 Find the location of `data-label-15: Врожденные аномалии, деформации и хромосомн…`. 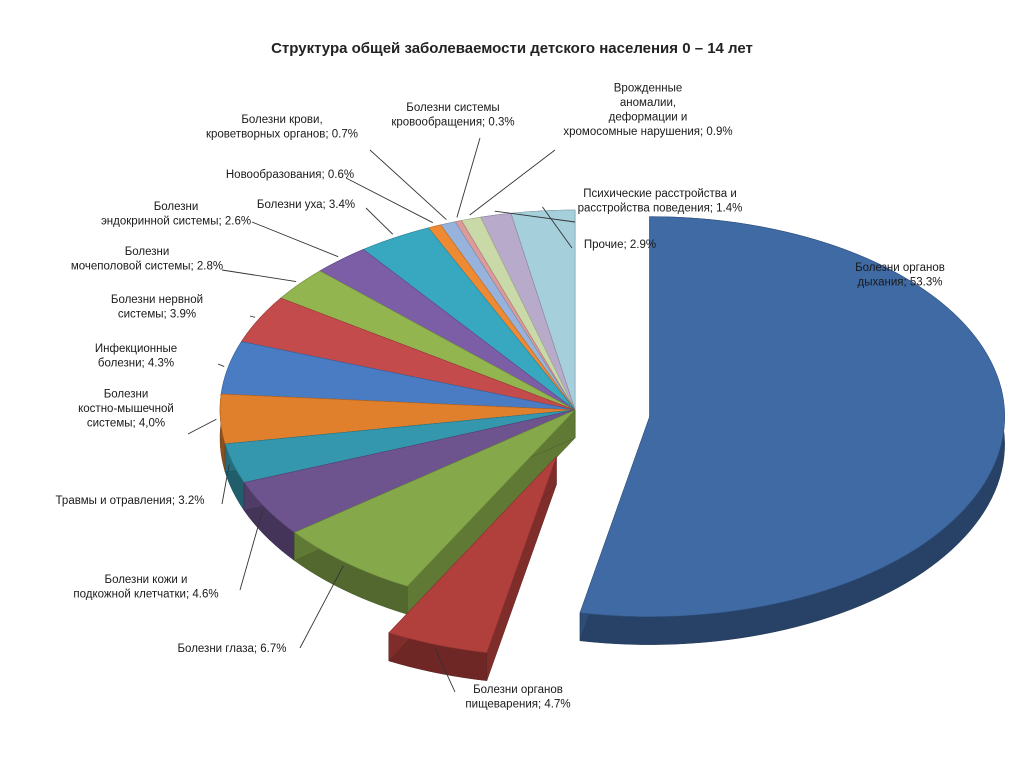

data-label-15: Врожденные аномалии, деформации и хромосомн… is located at coordinates (647, 110).